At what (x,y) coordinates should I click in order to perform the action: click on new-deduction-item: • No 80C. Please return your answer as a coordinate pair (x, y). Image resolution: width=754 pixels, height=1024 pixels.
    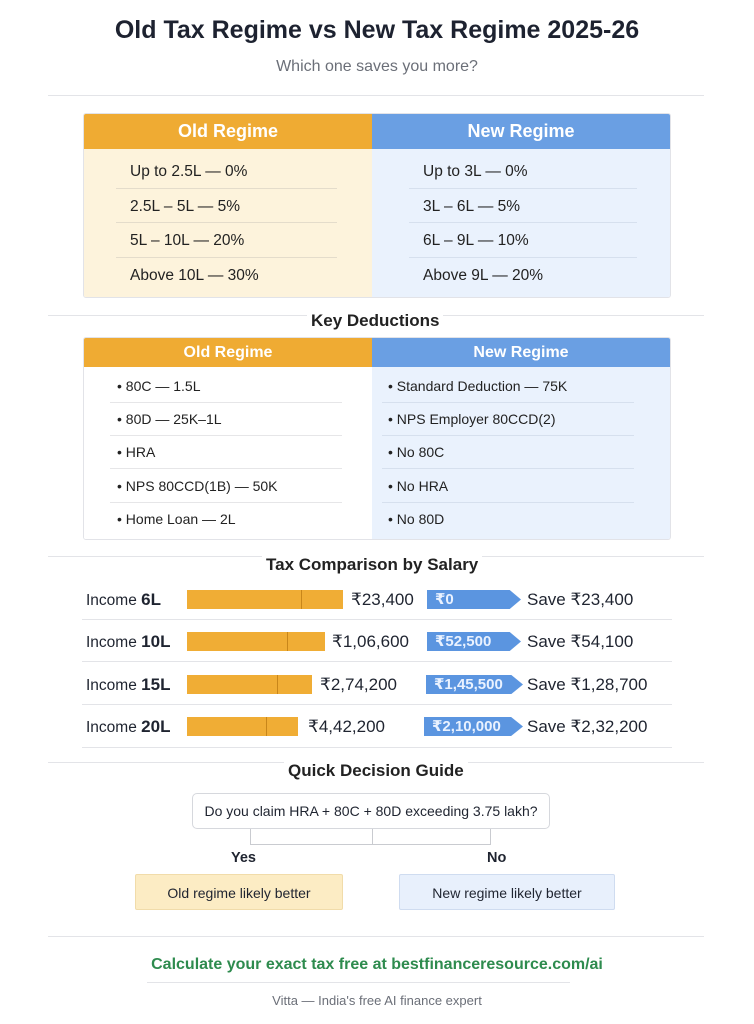
    Looking at the image, I should click on (416, 452).